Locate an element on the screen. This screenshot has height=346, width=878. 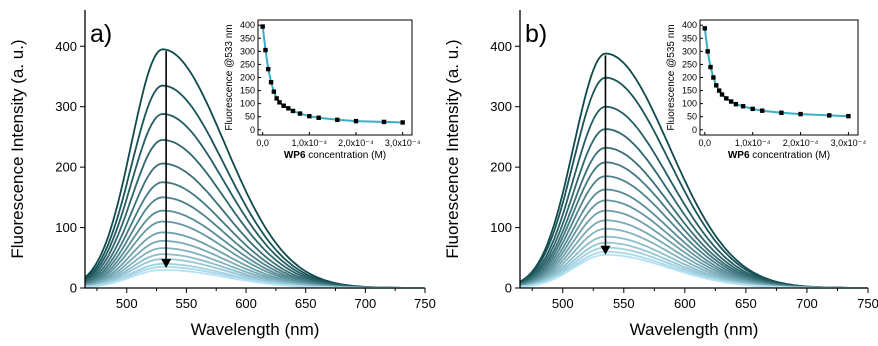
inset-y-axis-title: Fluorescence @533 nm is located at coordinates (229, 77).